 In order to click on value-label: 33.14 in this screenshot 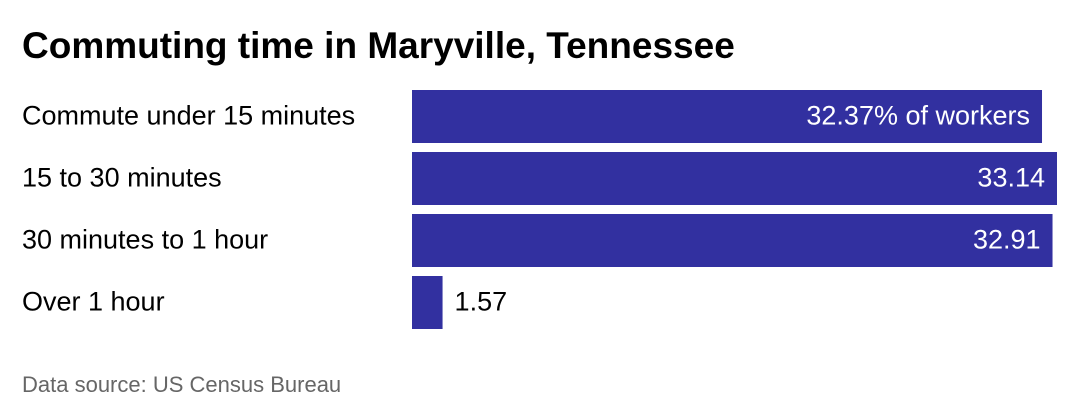, I will do `click(1011, 178)`.